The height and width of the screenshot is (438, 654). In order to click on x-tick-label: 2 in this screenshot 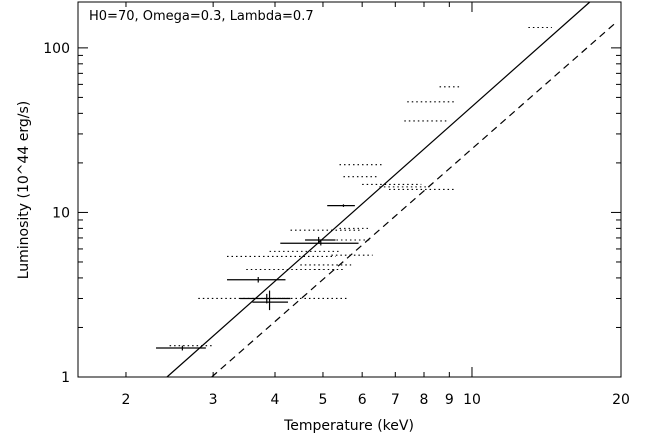, I will do `click(126, 400)`.